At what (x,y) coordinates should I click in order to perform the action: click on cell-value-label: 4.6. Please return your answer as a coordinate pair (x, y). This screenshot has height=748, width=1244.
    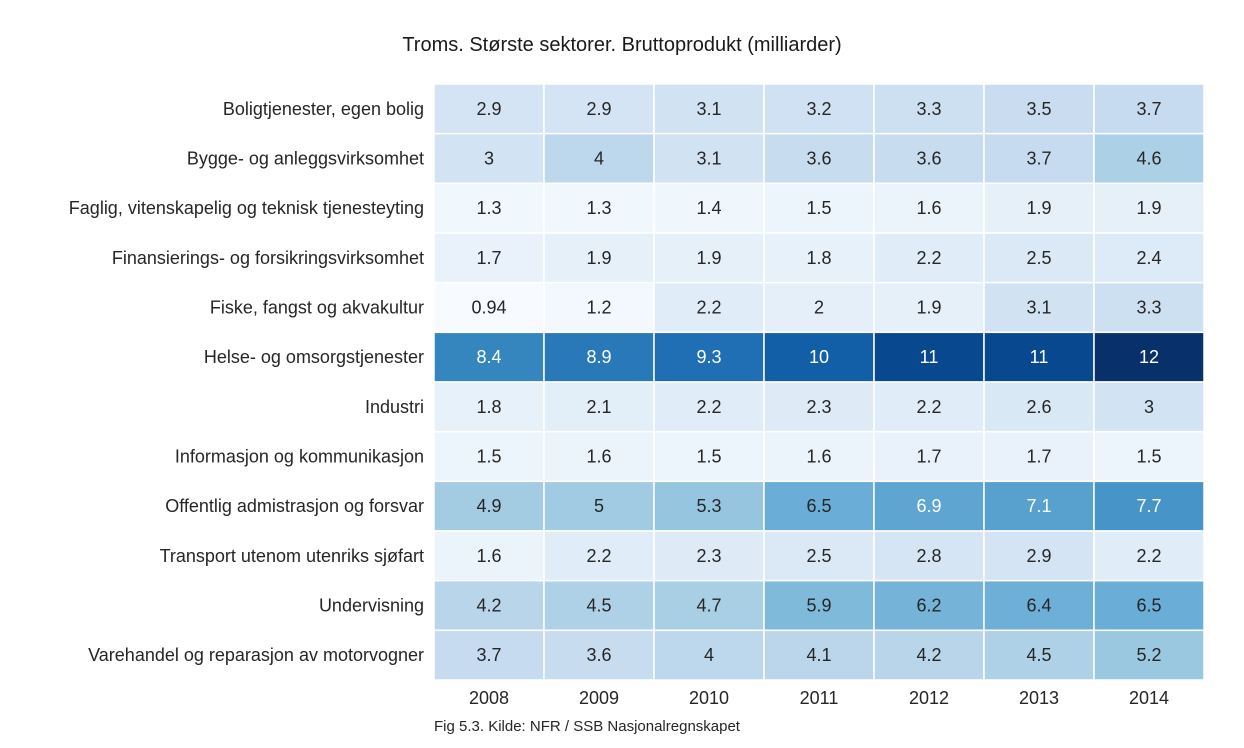
    Looking at the image, I should click on (1148, 159).